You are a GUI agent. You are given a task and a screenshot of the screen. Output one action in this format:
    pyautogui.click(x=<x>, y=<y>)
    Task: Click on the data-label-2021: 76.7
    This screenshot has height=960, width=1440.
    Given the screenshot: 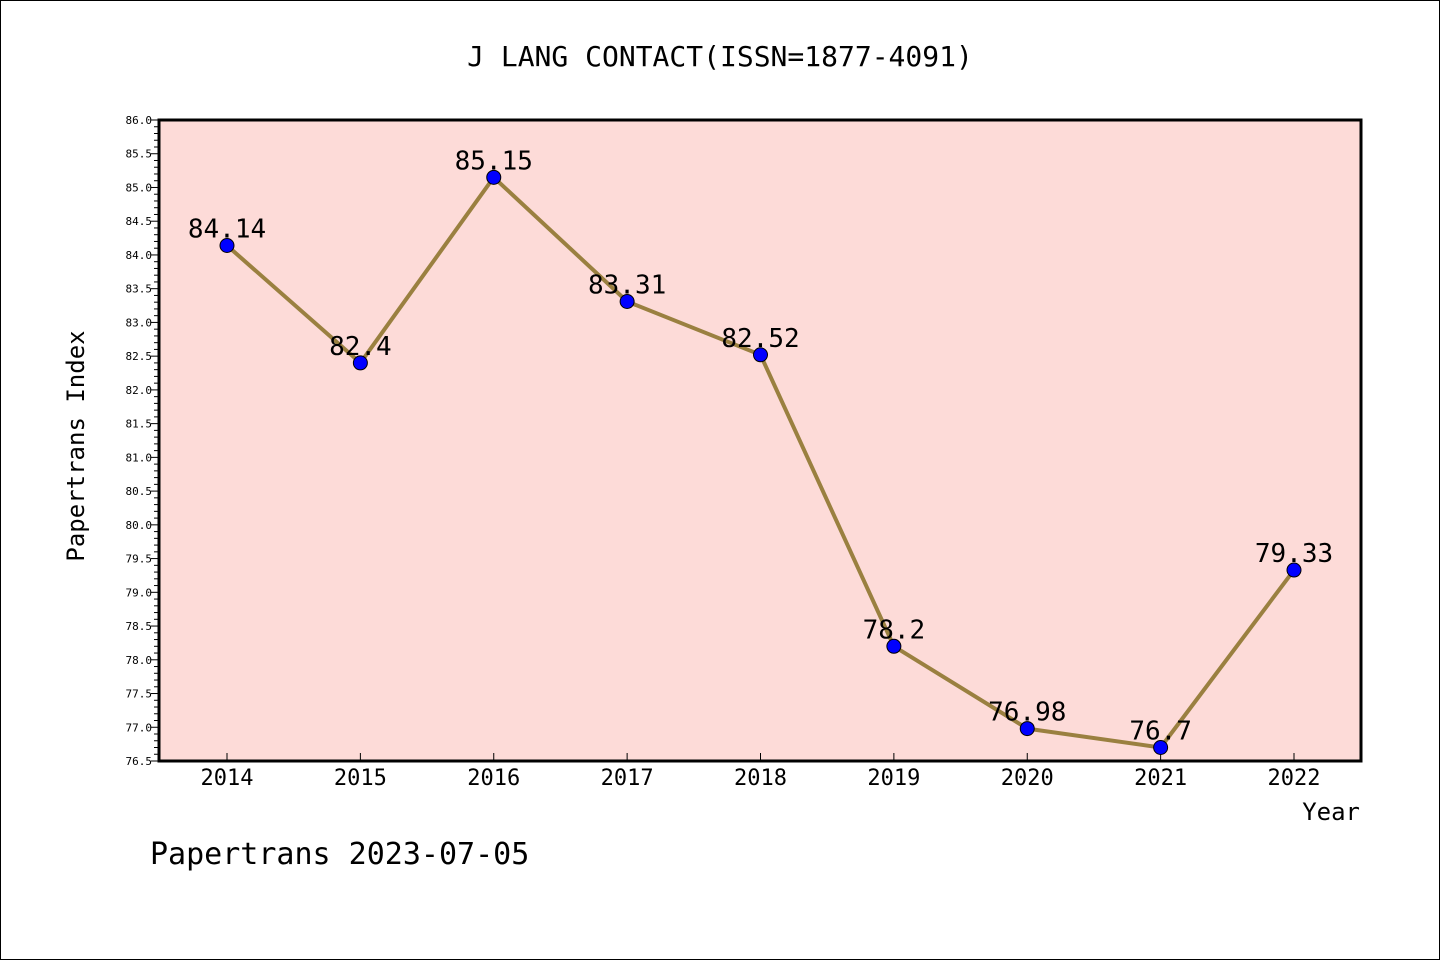 What is the action you would take?
    pyautogui.click(x=1160, y=732)
    